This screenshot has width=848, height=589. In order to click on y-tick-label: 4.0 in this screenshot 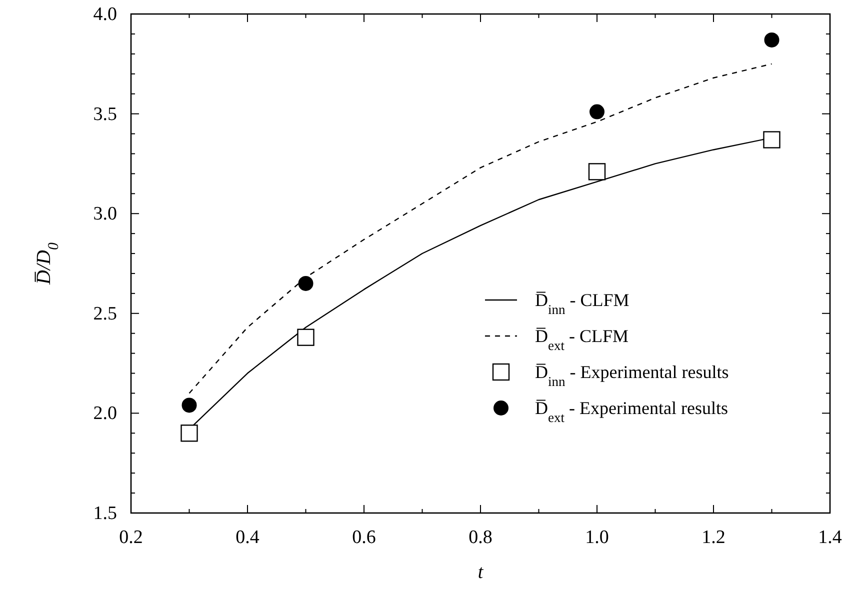, I will do `click(105, 14)`.